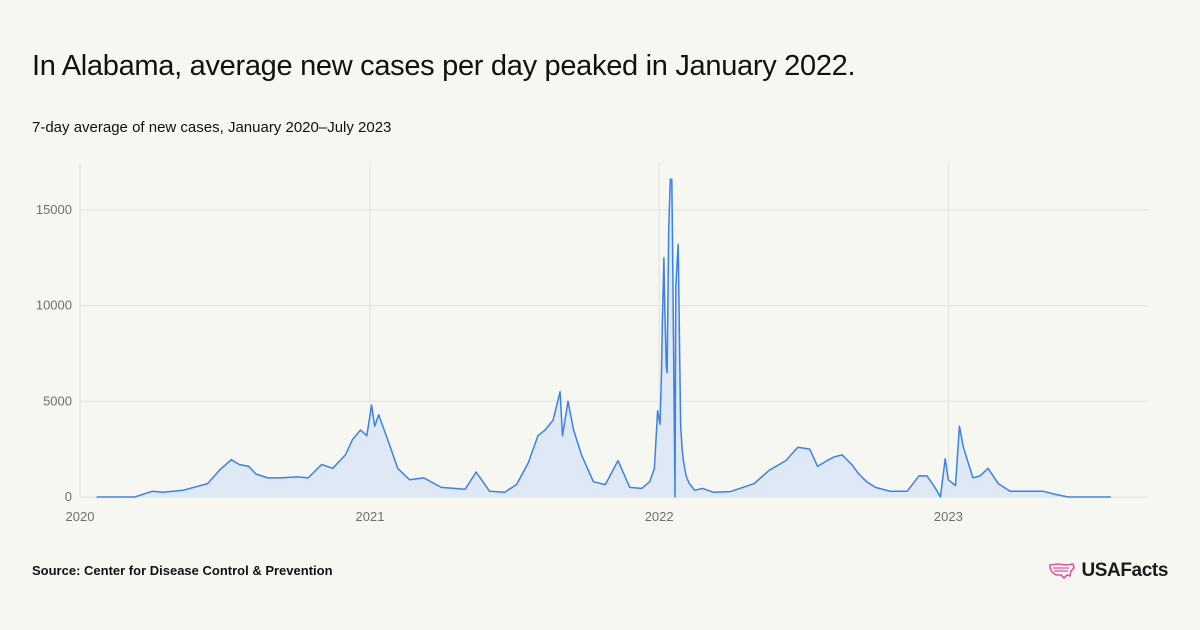 The height and width of the screenshot is (630, 1200). Describe the element at coordinates (1062, 571) in the screenshot. I see `usa-map-icon` at that location.